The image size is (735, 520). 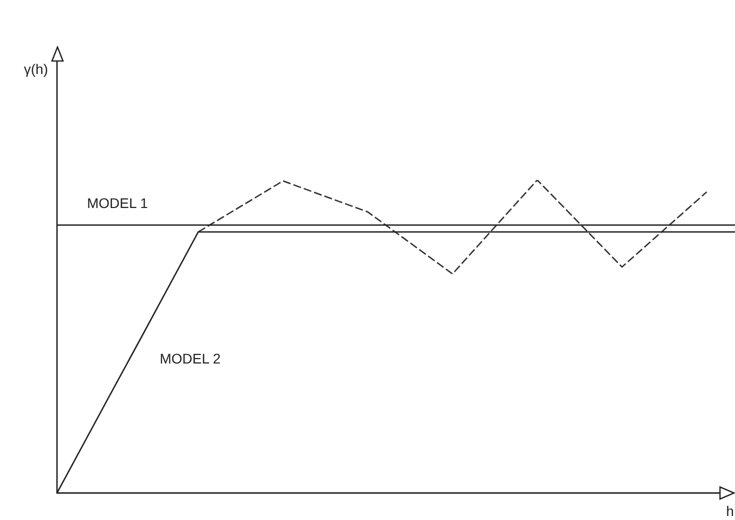 What do you see at coordinates (117, 202) in the screenshot?
I see `series-label: MODEL 1` at bounding box center [117, 202].